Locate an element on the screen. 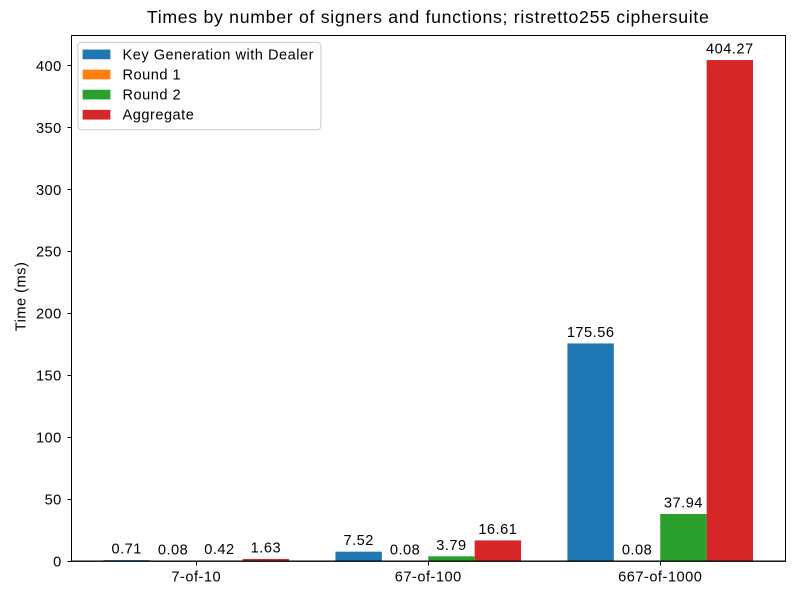  svg-text: 50 is located at coordinates (53, 501).